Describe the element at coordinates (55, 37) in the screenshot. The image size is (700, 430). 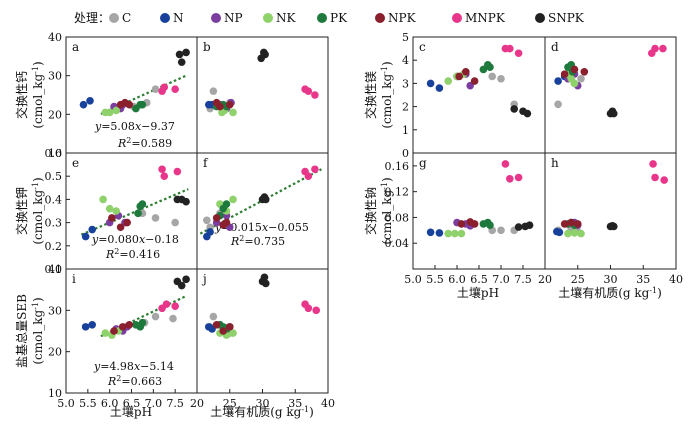
I see `y-tick-label: 40` at that location.